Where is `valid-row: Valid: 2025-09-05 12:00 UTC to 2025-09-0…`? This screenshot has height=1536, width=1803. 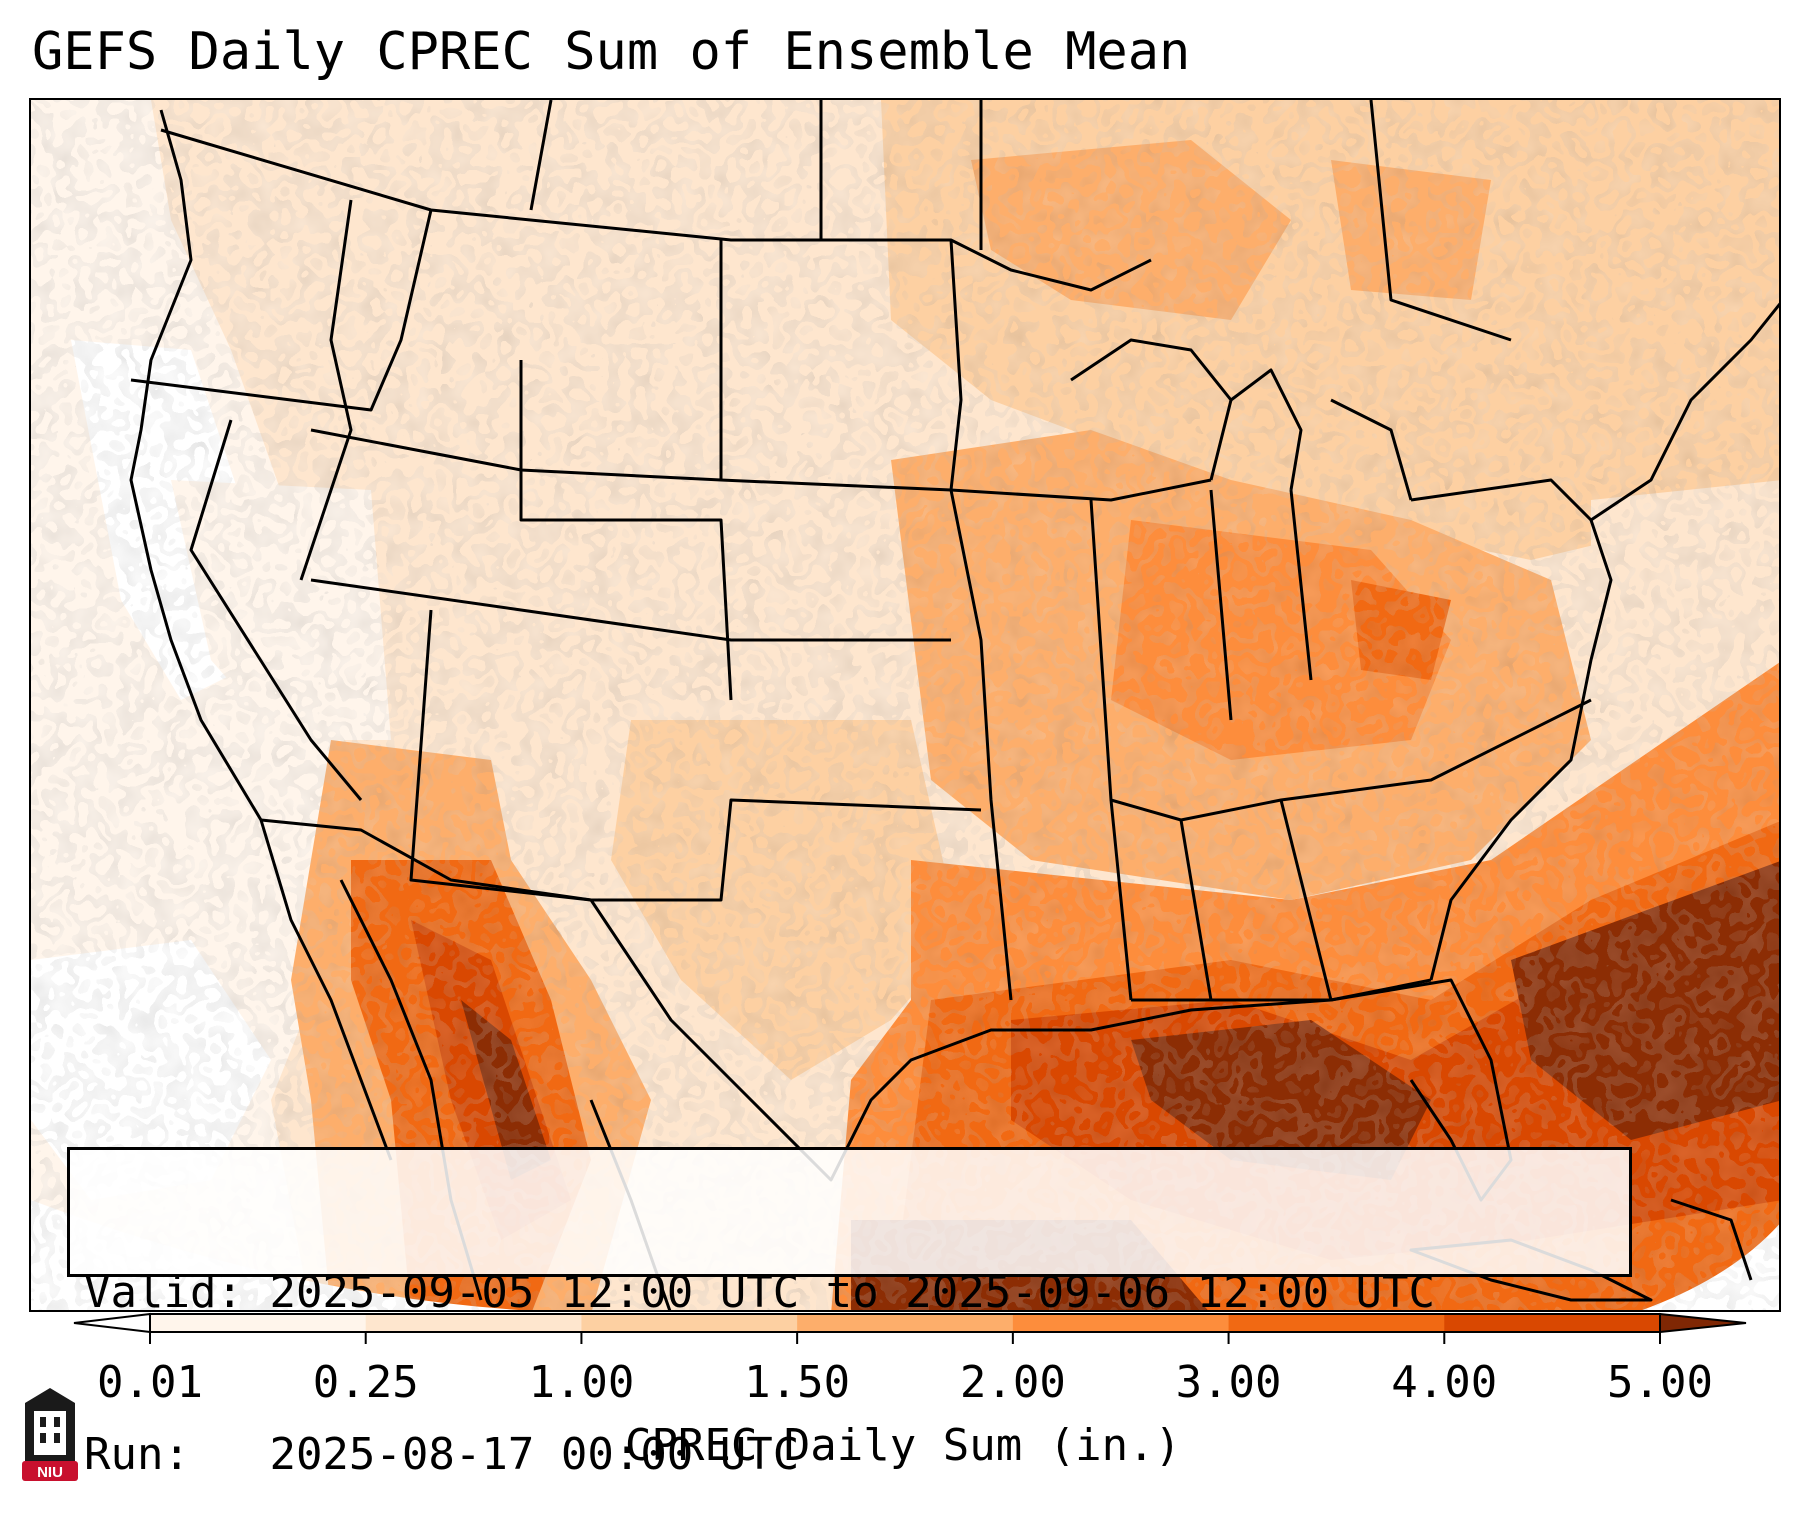
valid-row: Valid: 2025-09-05 12:00 UTC to 2025-09-0… is located at coordinates (856, 1293).